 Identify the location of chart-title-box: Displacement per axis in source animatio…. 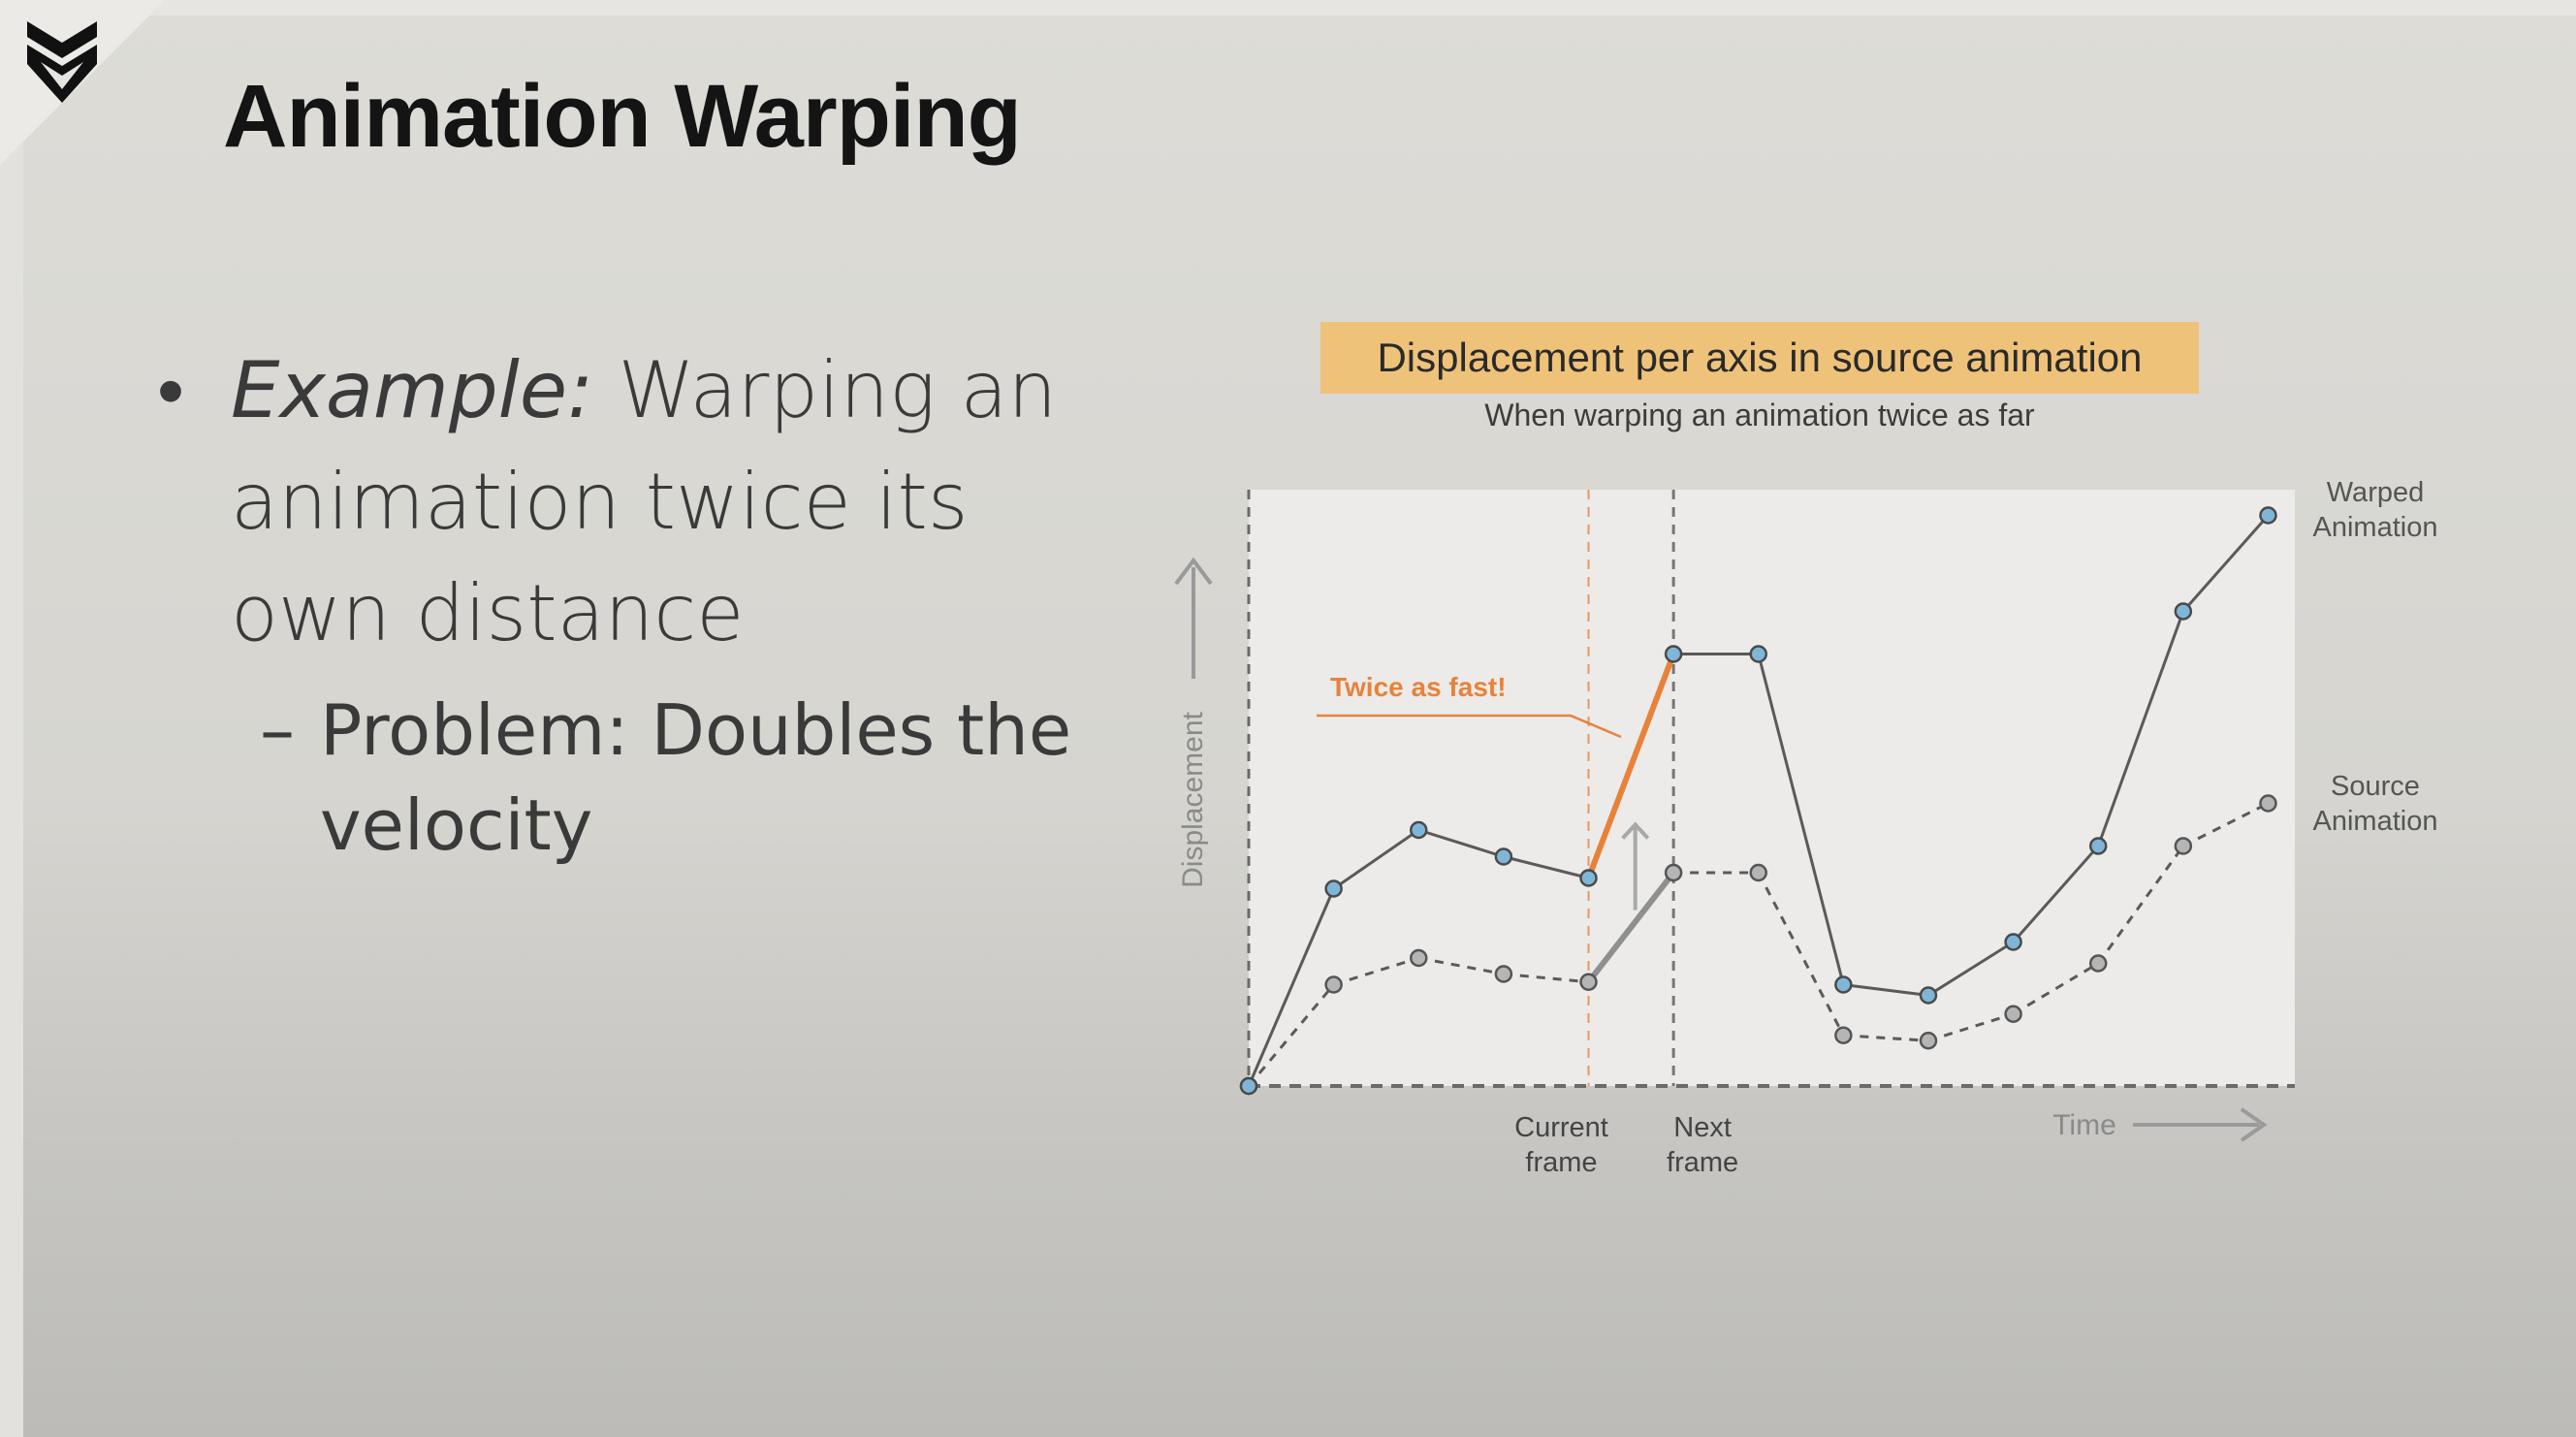
(1759, 358).